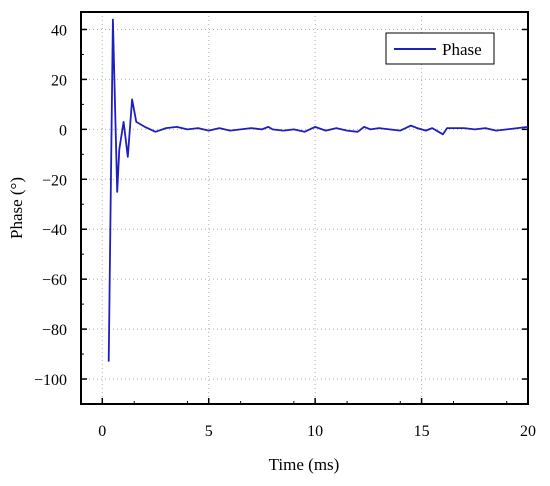 The height and width of the screenshot is (486, 550). I want to click on y-tick-label: 0, so click(63, 130).